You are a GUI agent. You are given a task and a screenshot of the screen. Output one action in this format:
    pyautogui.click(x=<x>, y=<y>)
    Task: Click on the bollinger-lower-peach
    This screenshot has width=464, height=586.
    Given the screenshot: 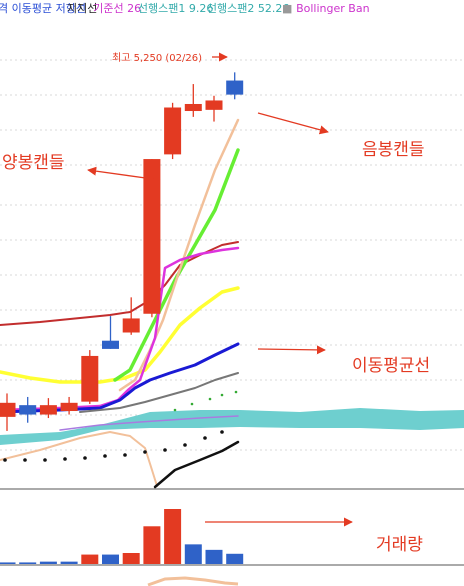 What is the action you would take?
    pyautogui.click(x=79, y=459)
    